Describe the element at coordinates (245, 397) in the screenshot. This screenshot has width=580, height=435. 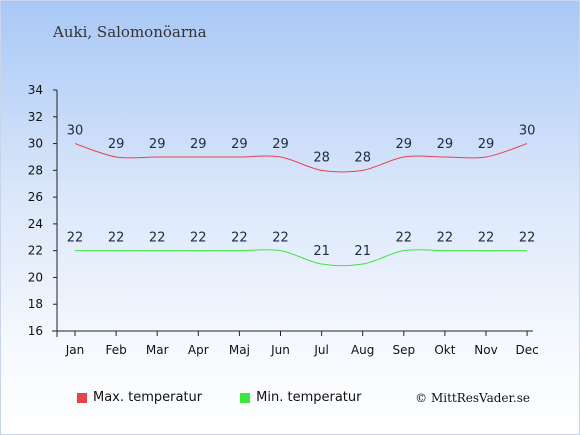
I see `legend-swatch-min` at that location.